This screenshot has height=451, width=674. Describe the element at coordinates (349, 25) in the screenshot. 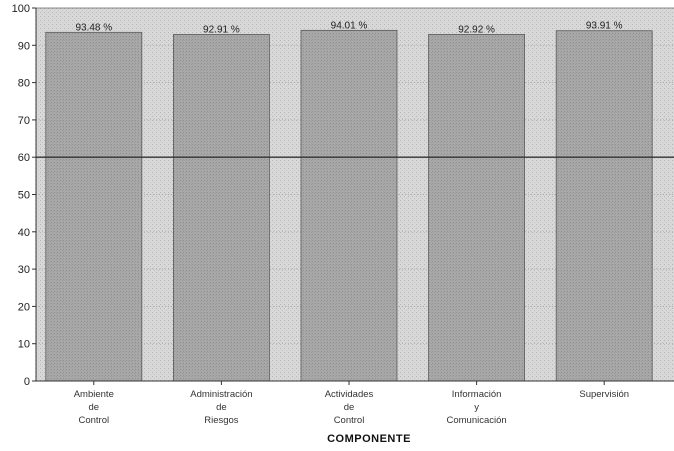

I see `data-label: 94.01 %` at that location.